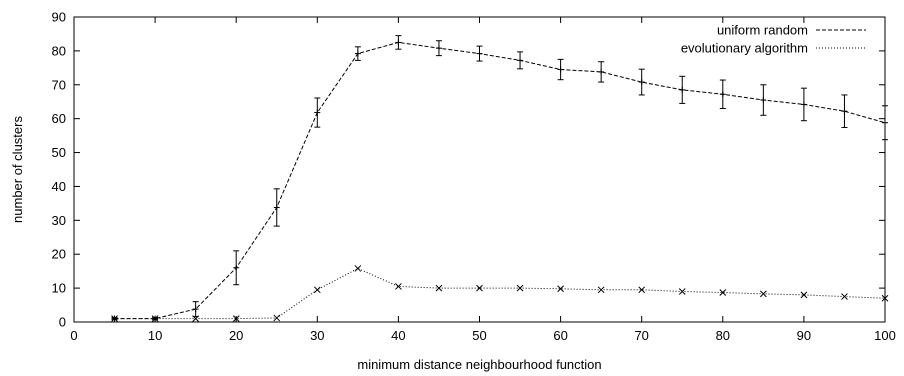 This screenshot has height=376, width=904. I want to click on x-tick-label: 50, so click(479, 335).